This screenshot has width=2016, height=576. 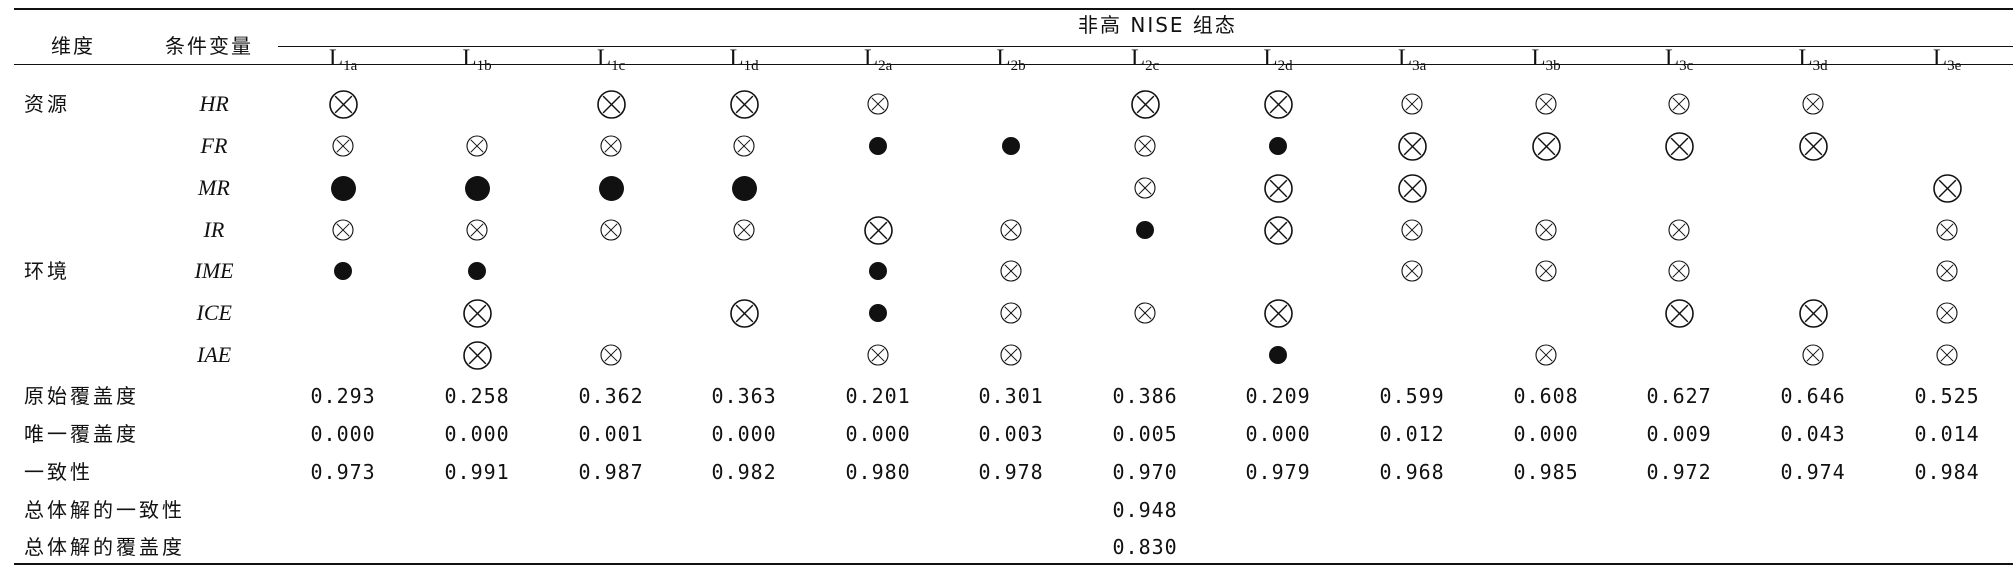 I want to click on config-header-subscript: 3e, so click(x=1954, y=66).